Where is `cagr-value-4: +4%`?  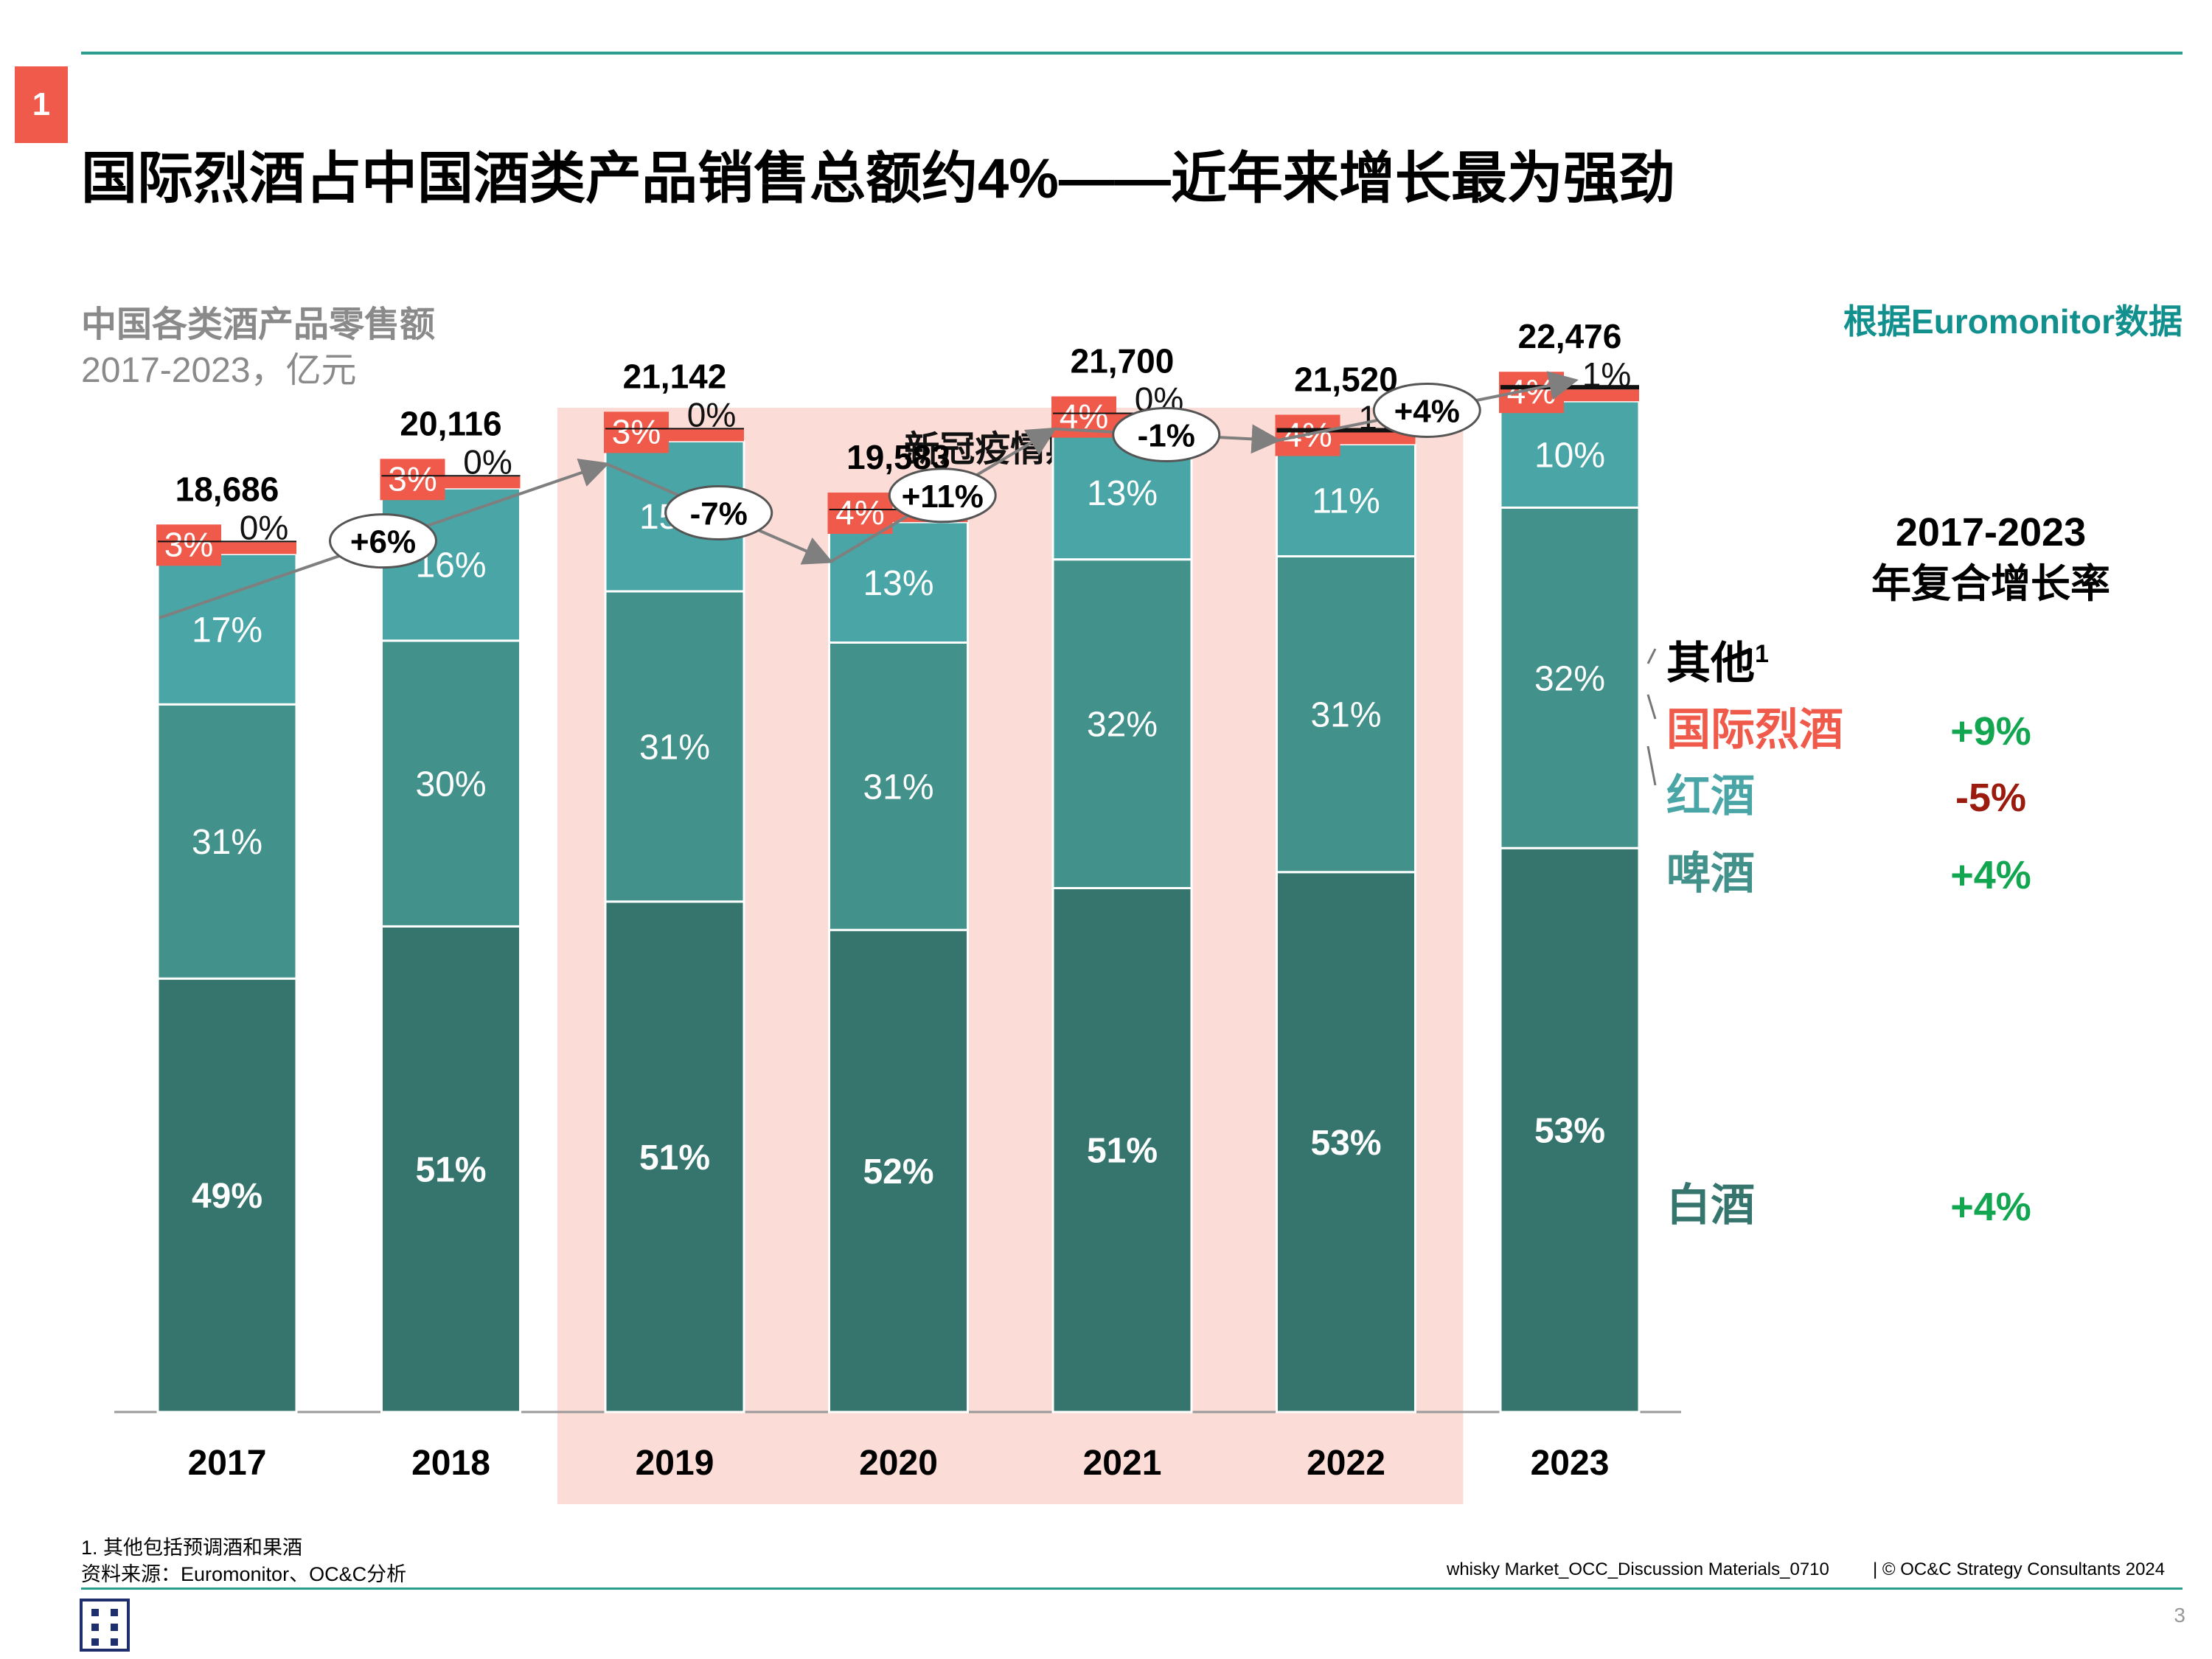 cagr-value-4: +4% is located at coordinates (1990, 1207).